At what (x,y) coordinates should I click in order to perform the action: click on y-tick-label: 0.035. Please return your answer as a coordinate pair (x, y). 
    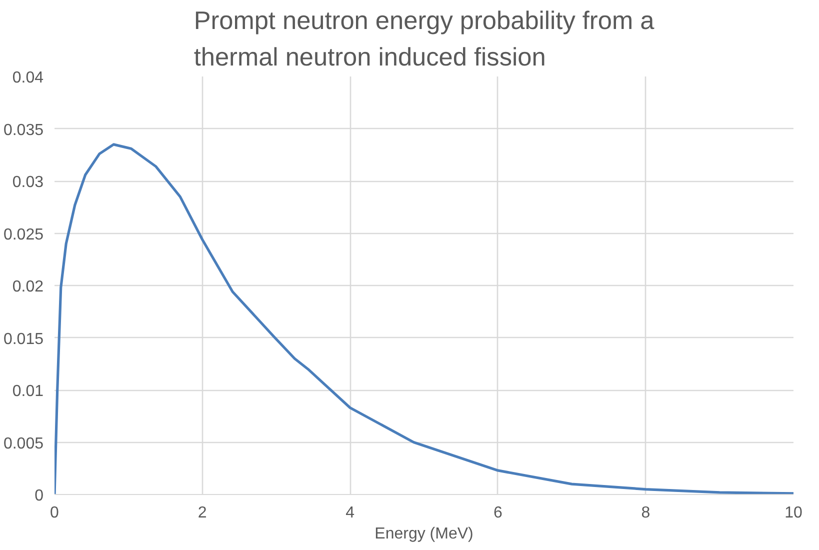
    Looking at the image, I should click on (23, 130).